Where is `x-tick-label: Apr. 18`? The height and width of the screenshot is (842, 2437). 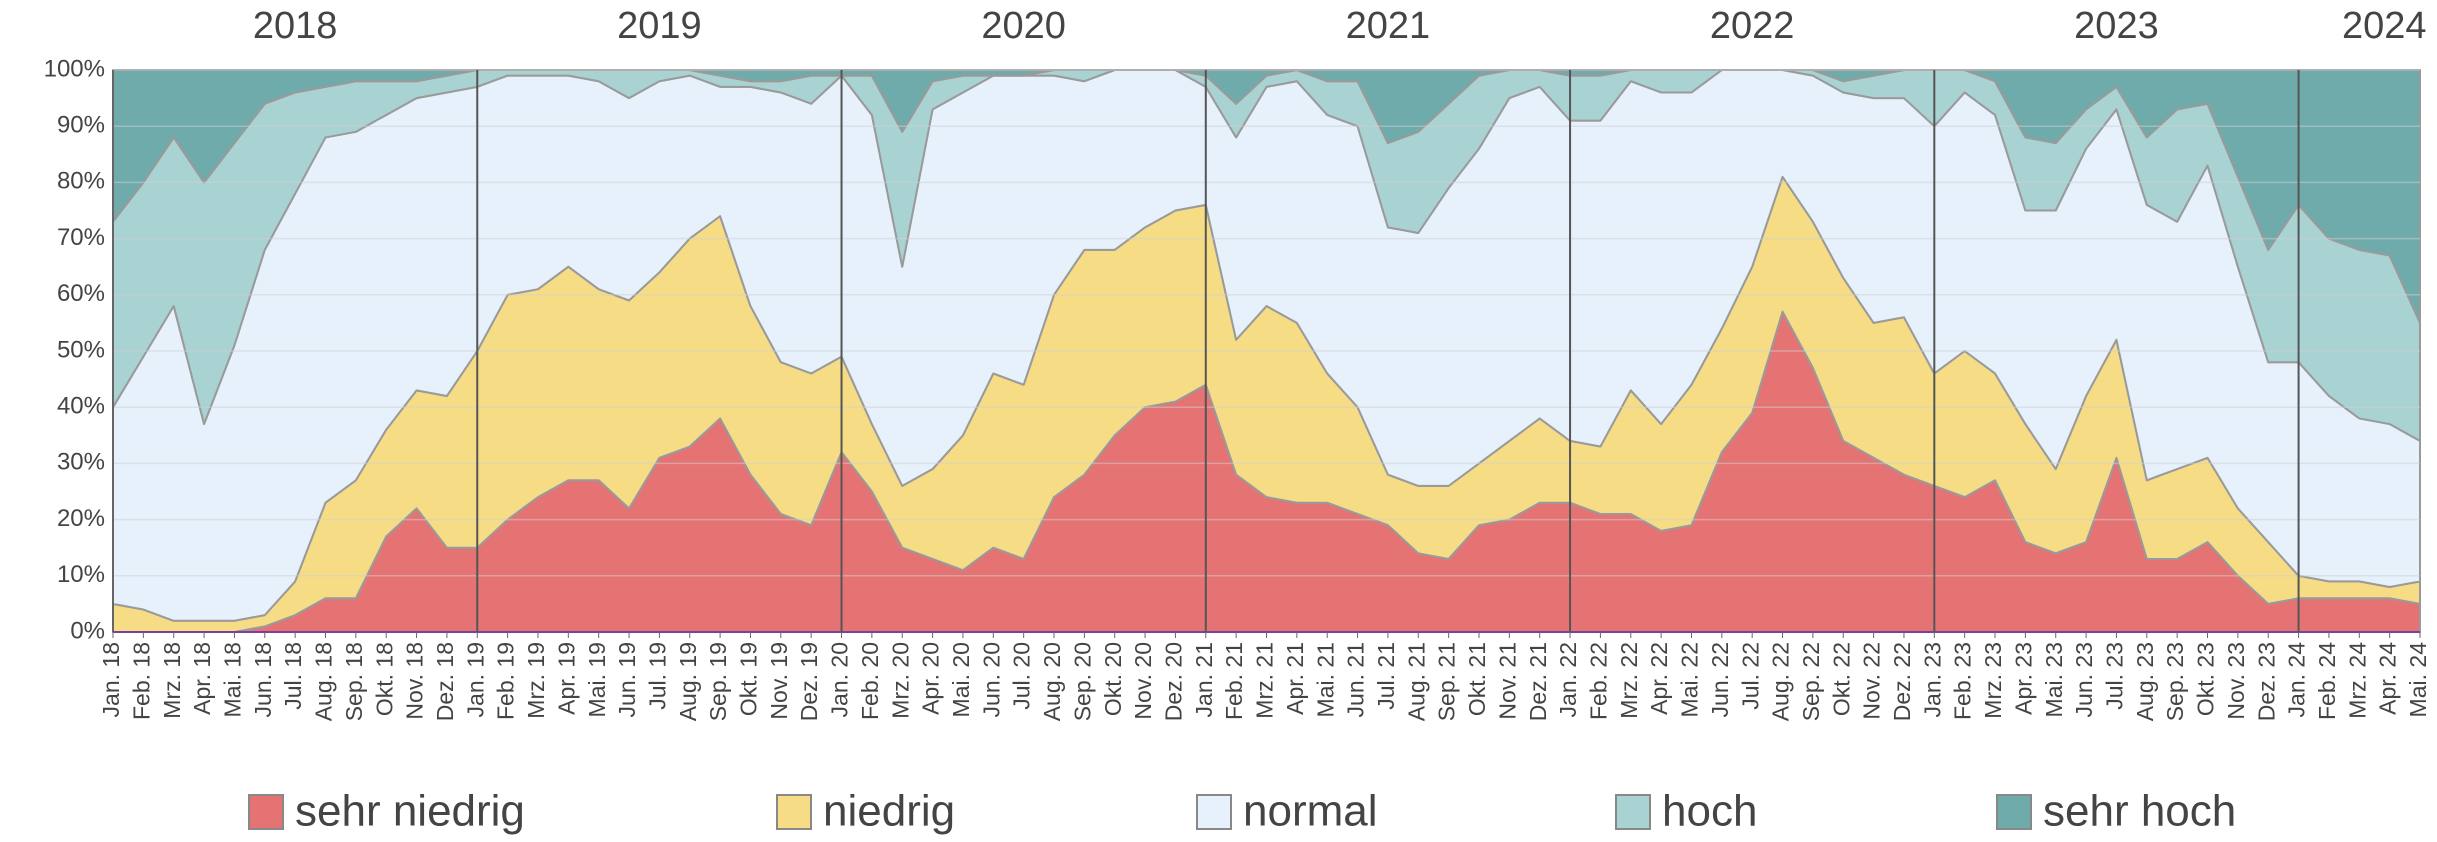 x-tick-label: Apr. 18 is located at coordinates (202, 678).